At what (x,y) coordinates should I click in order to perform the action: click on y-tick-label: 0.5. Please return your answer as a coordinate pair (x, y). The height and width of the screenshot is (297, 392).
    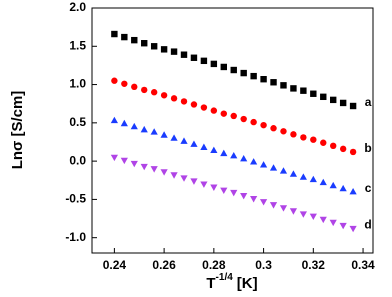
    Looking at the image, I should click on (77, 122).